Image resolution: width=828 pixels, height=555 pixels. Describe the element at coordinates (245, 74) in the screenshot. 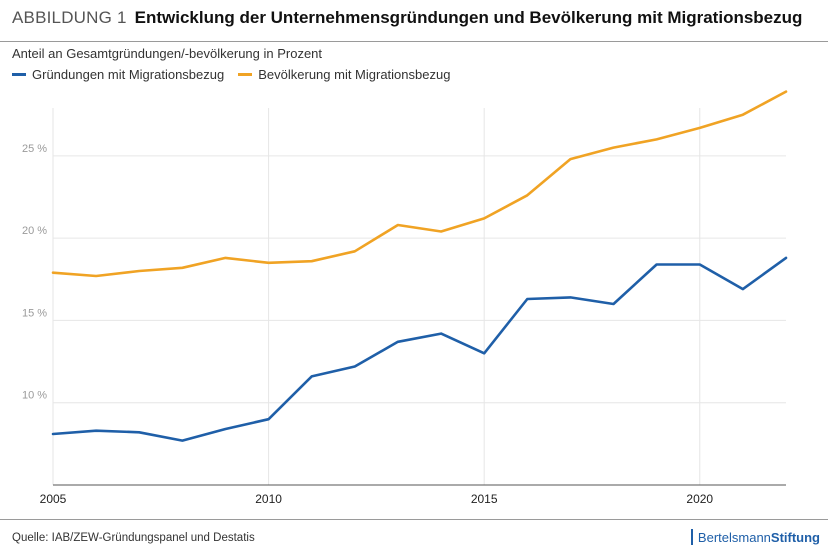

I see `legend-swatch-population` at that location.